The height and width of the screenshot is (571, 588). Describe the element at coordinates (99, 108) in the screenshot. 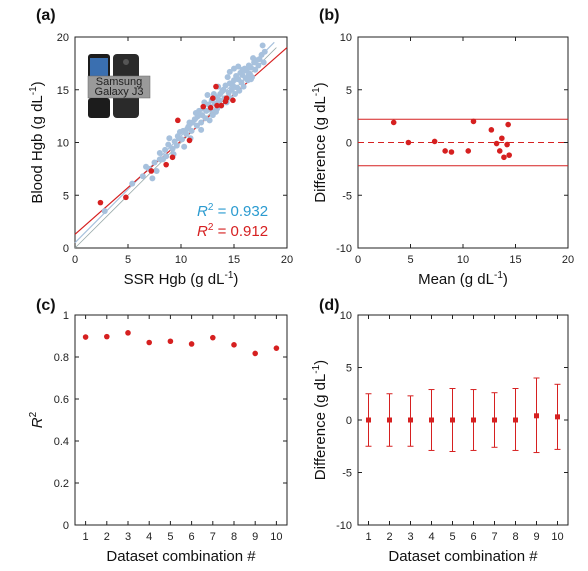

I see `phone-front-lower` at that location.